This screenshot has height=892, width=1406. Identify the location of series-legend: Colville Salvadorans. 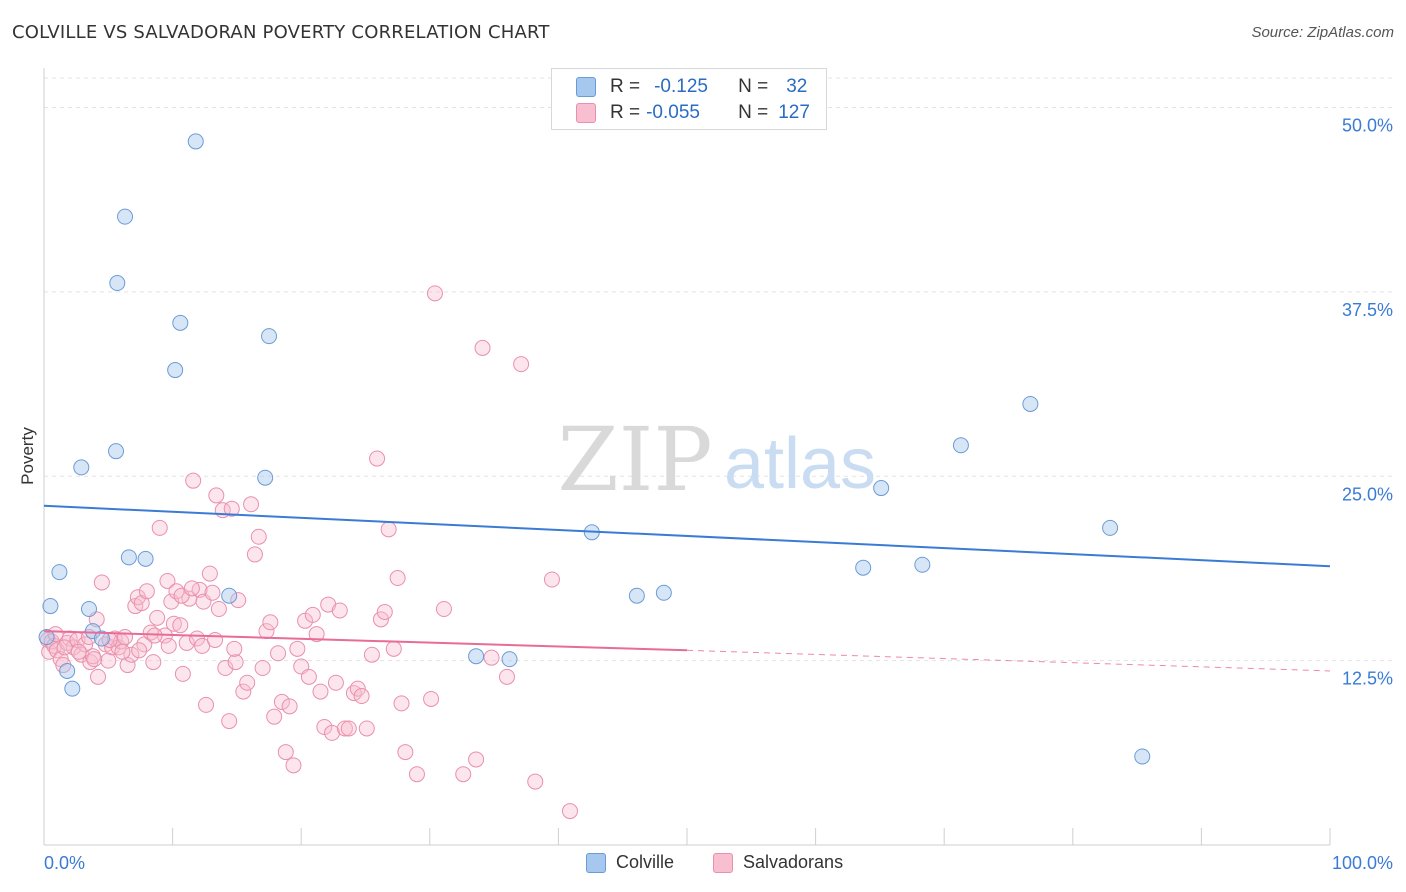
(703, 864).